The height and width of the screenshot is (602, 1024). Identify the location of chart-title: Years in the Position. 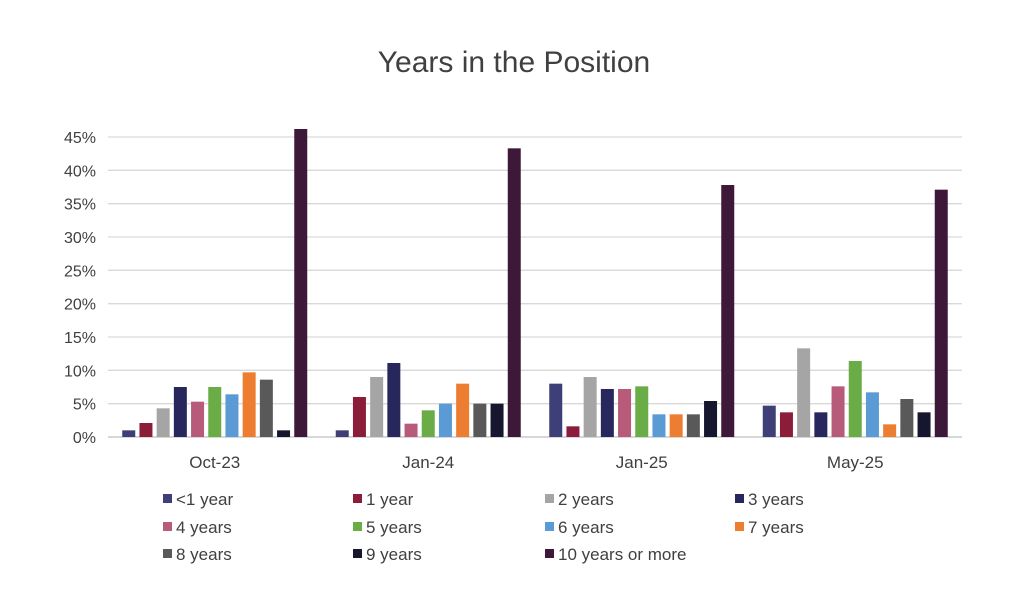
(514, 62).